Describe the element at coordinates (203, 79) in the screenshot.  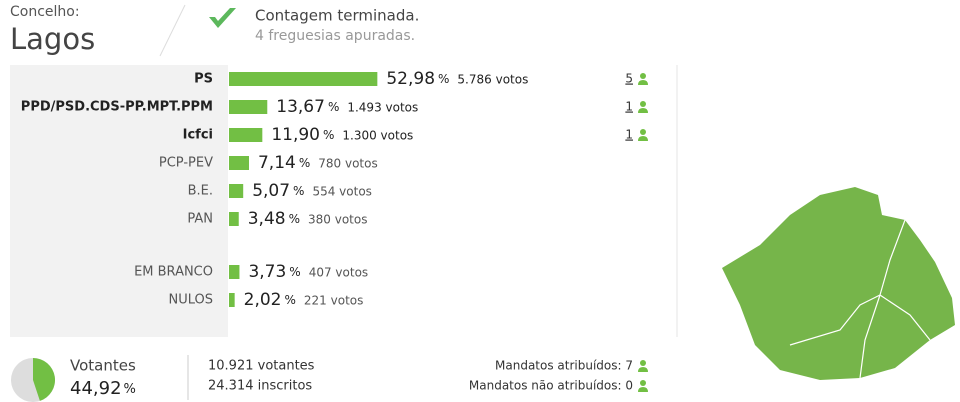
I see `party-name: PS` at that location.